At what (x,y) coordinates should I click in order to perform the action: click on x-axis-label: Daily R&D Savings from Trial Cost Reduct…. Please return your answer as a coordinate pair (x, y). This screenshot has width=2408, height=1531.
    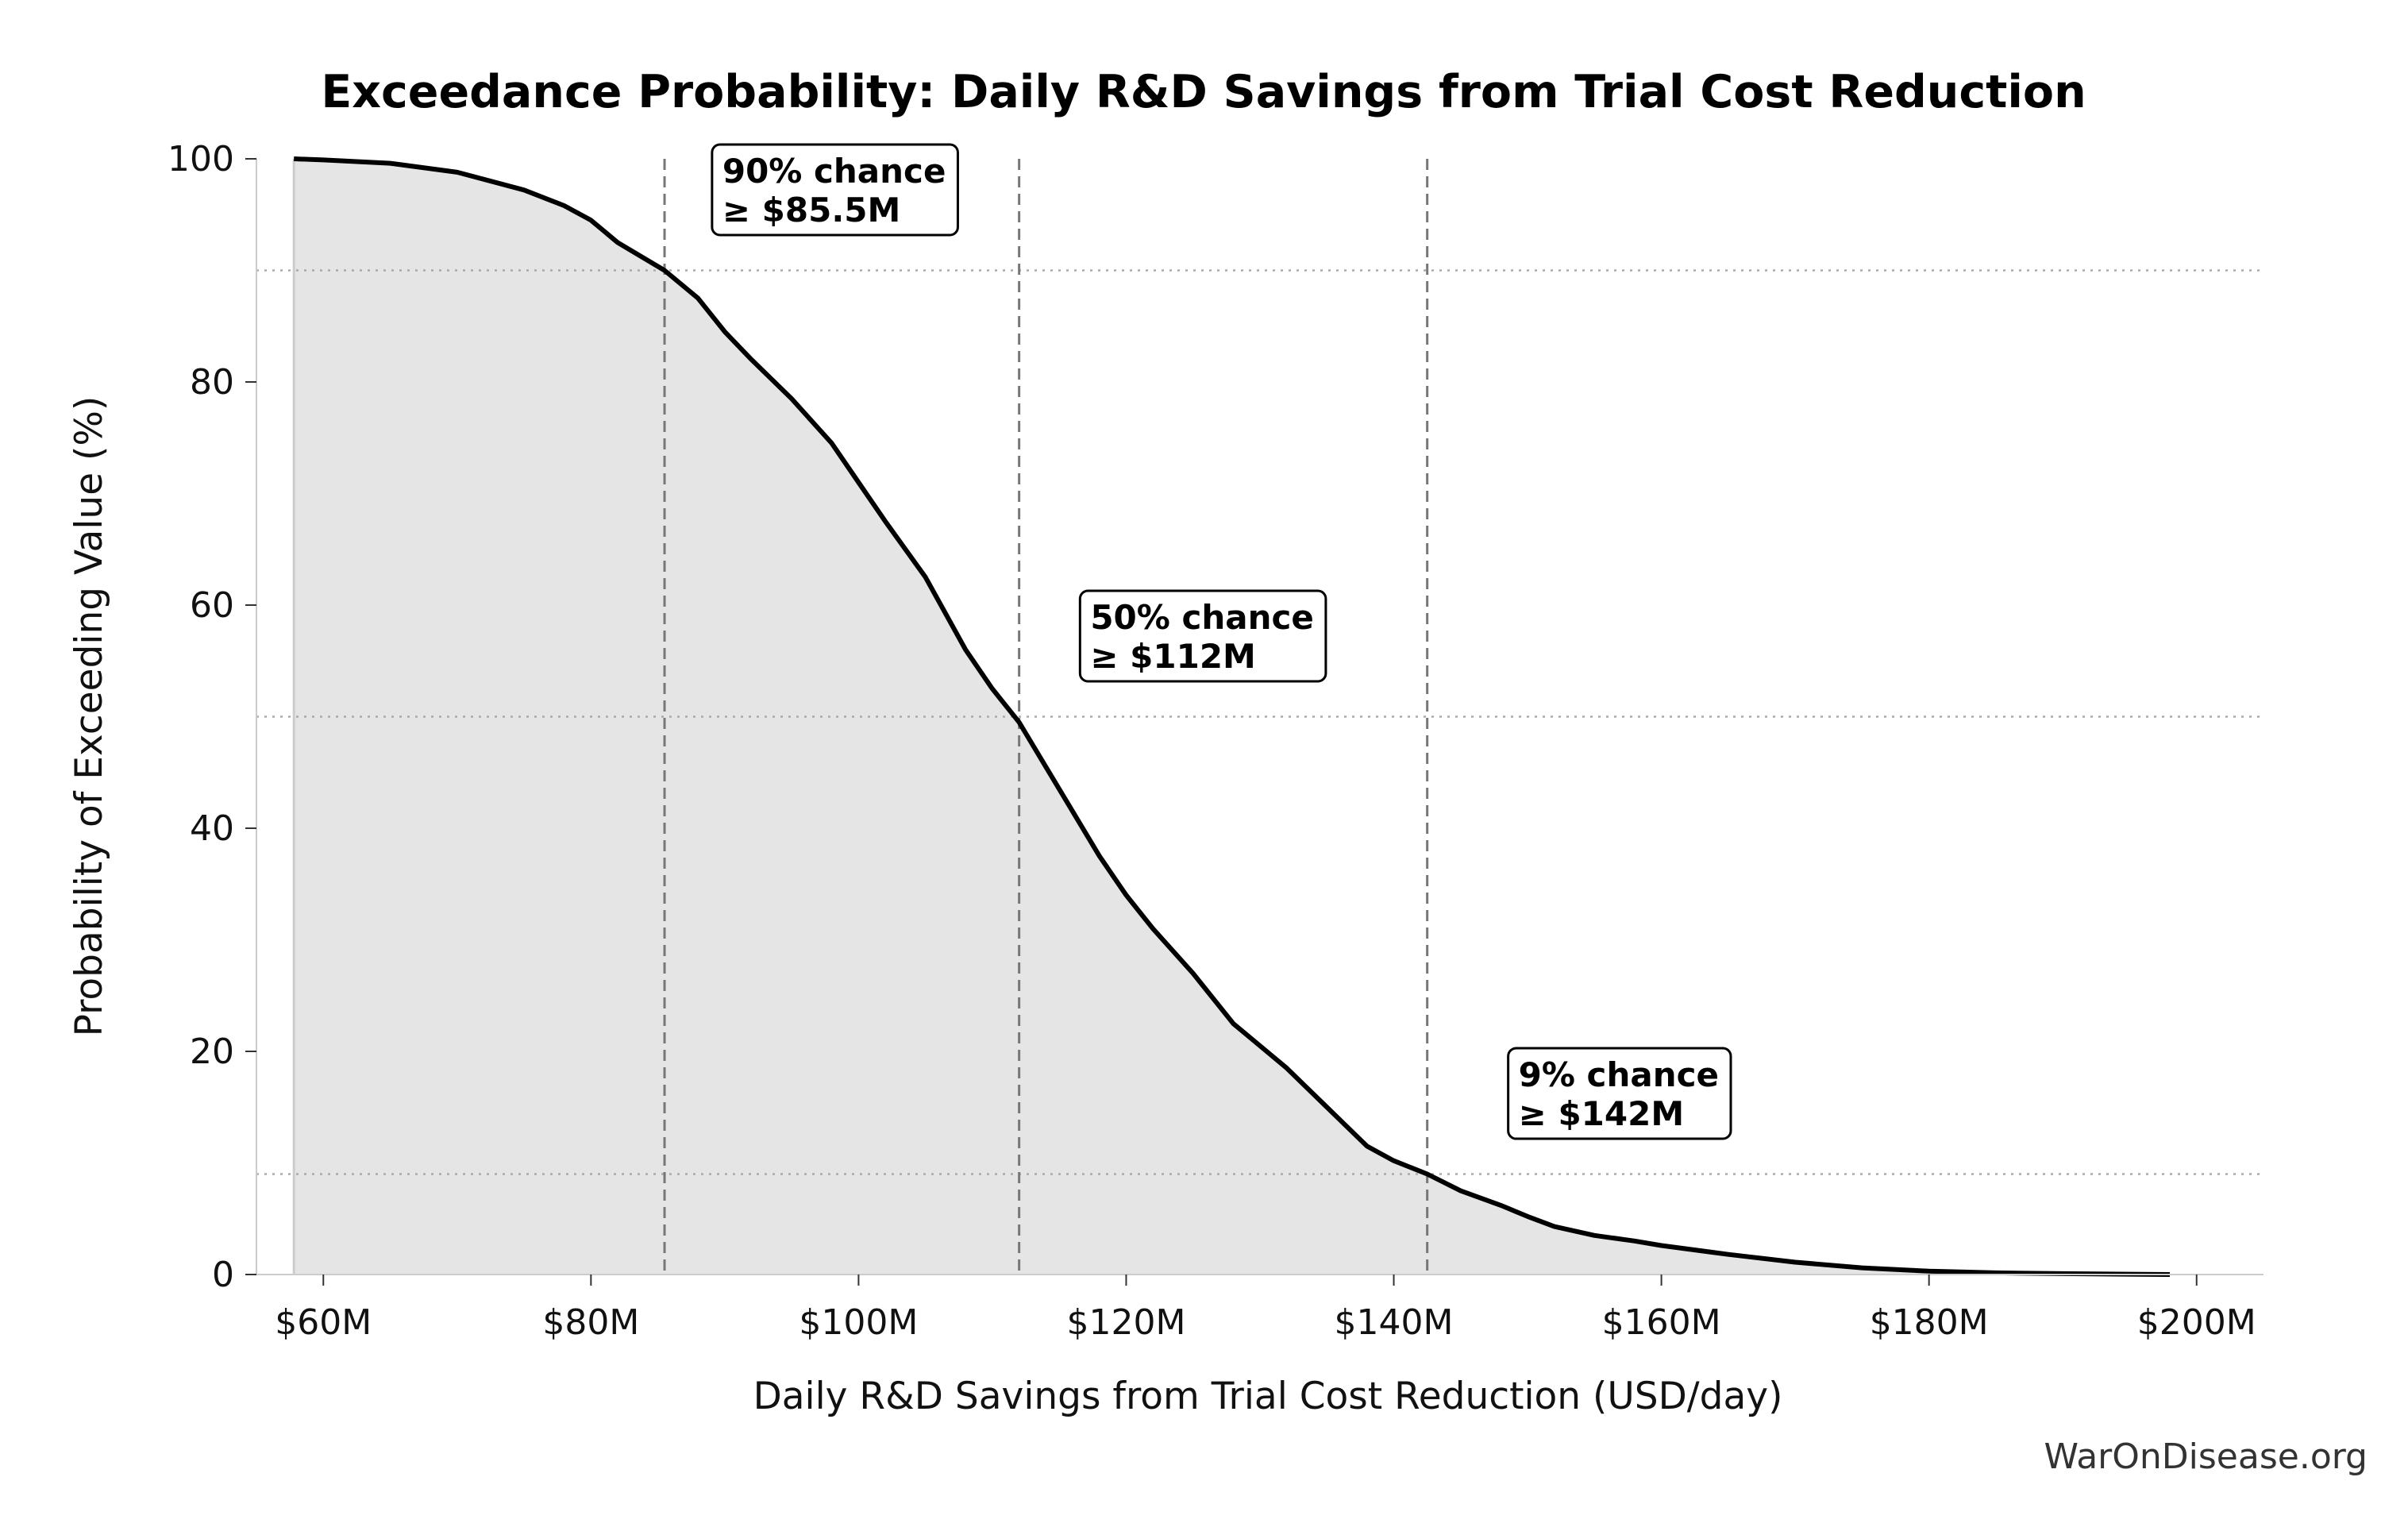
    Looking at the image, I should click on (1268, 1396).